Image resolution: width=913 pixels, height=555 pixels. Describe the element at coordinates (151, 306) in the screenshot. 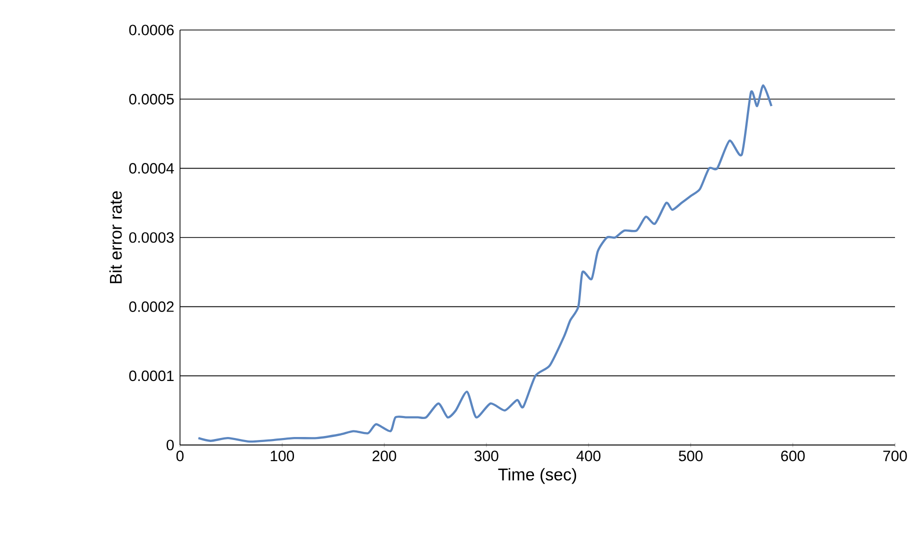

I see `y-tick-label: 0.0002` at that location.